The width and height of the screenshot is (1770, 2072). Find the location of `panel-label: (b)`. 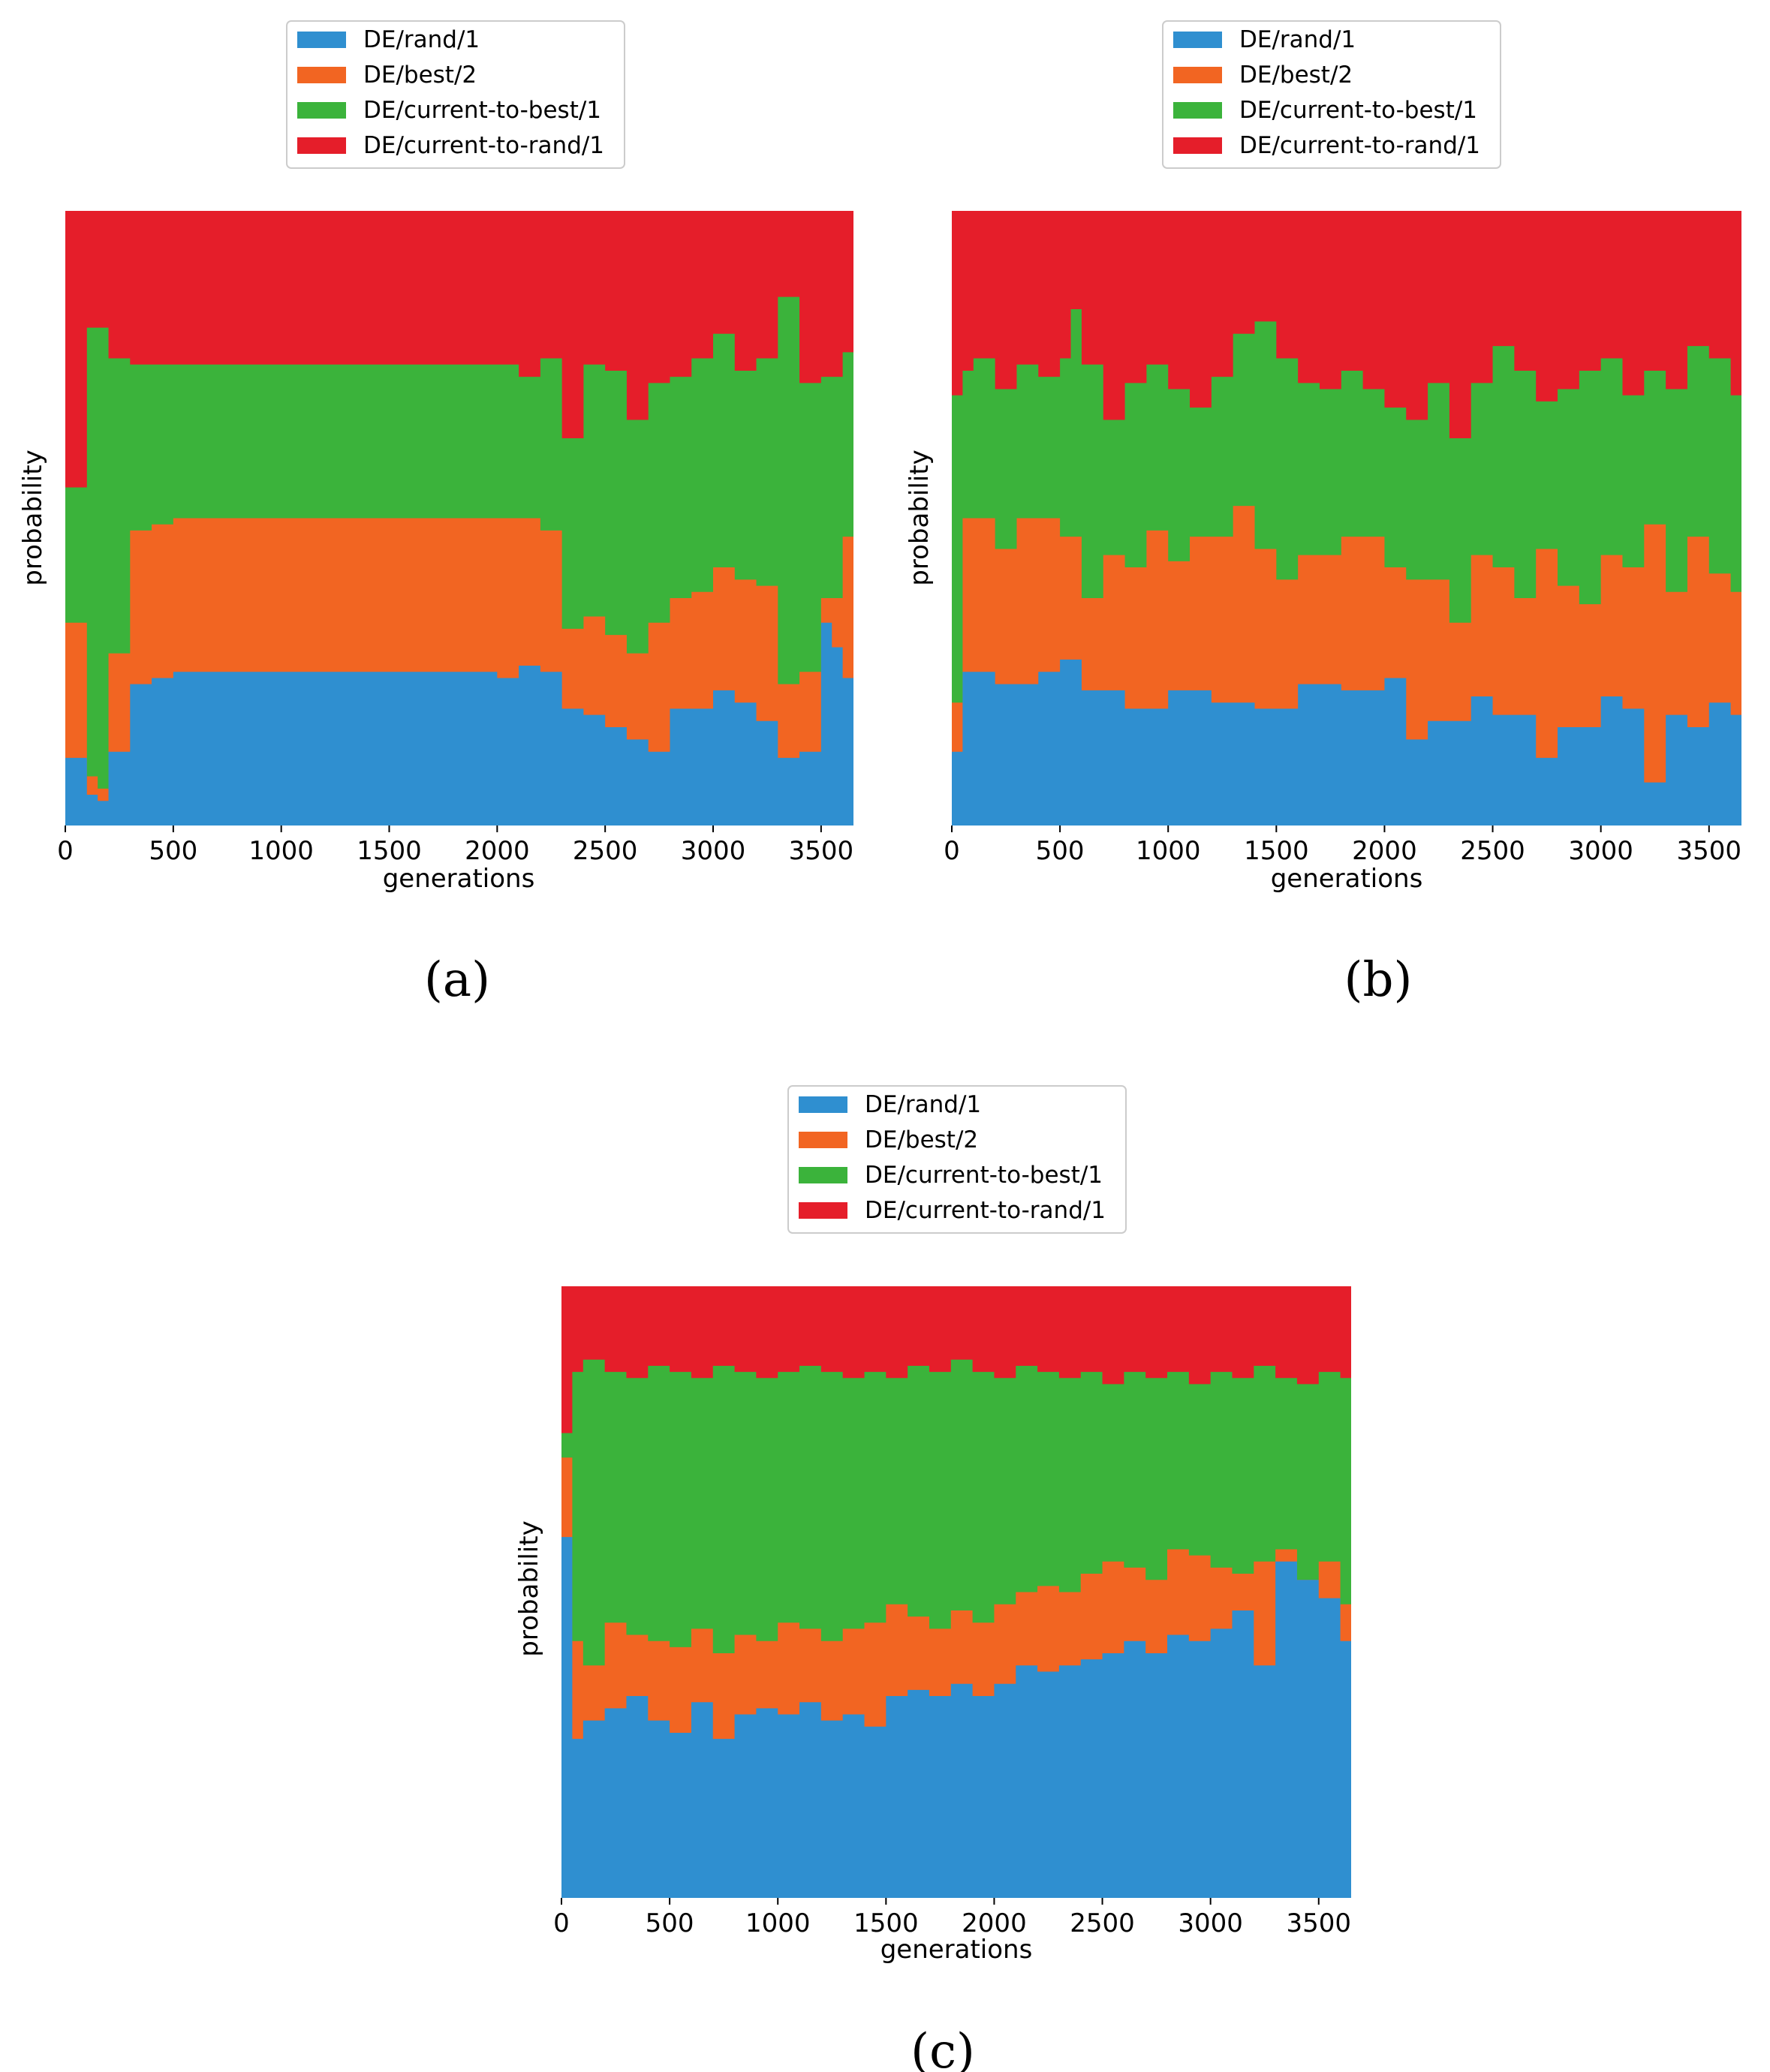

panel-label: (b) is located at coordinates (1378, 980).